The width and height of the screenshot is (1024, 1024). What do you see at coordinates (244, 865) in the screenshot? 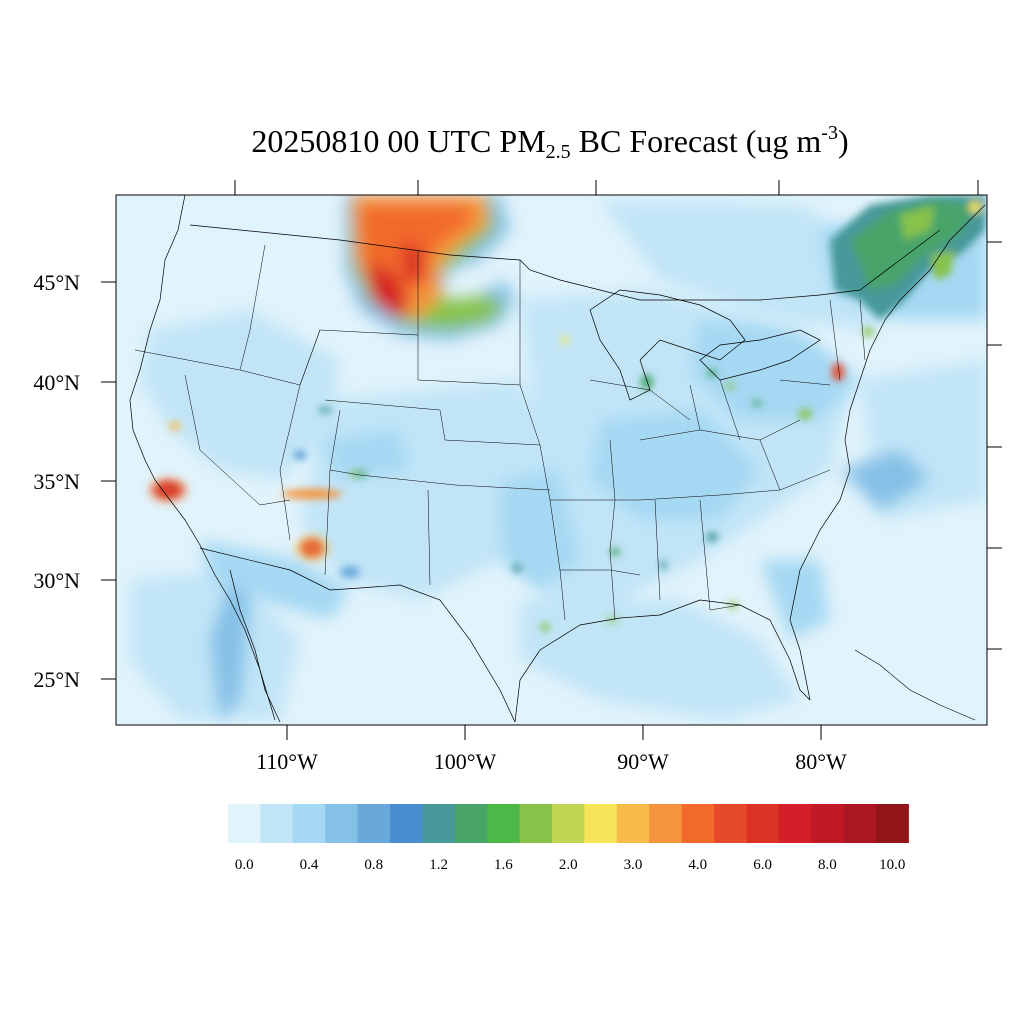
I see `colorbar-tick-label: 0.0` at bounding box center [244, 865].